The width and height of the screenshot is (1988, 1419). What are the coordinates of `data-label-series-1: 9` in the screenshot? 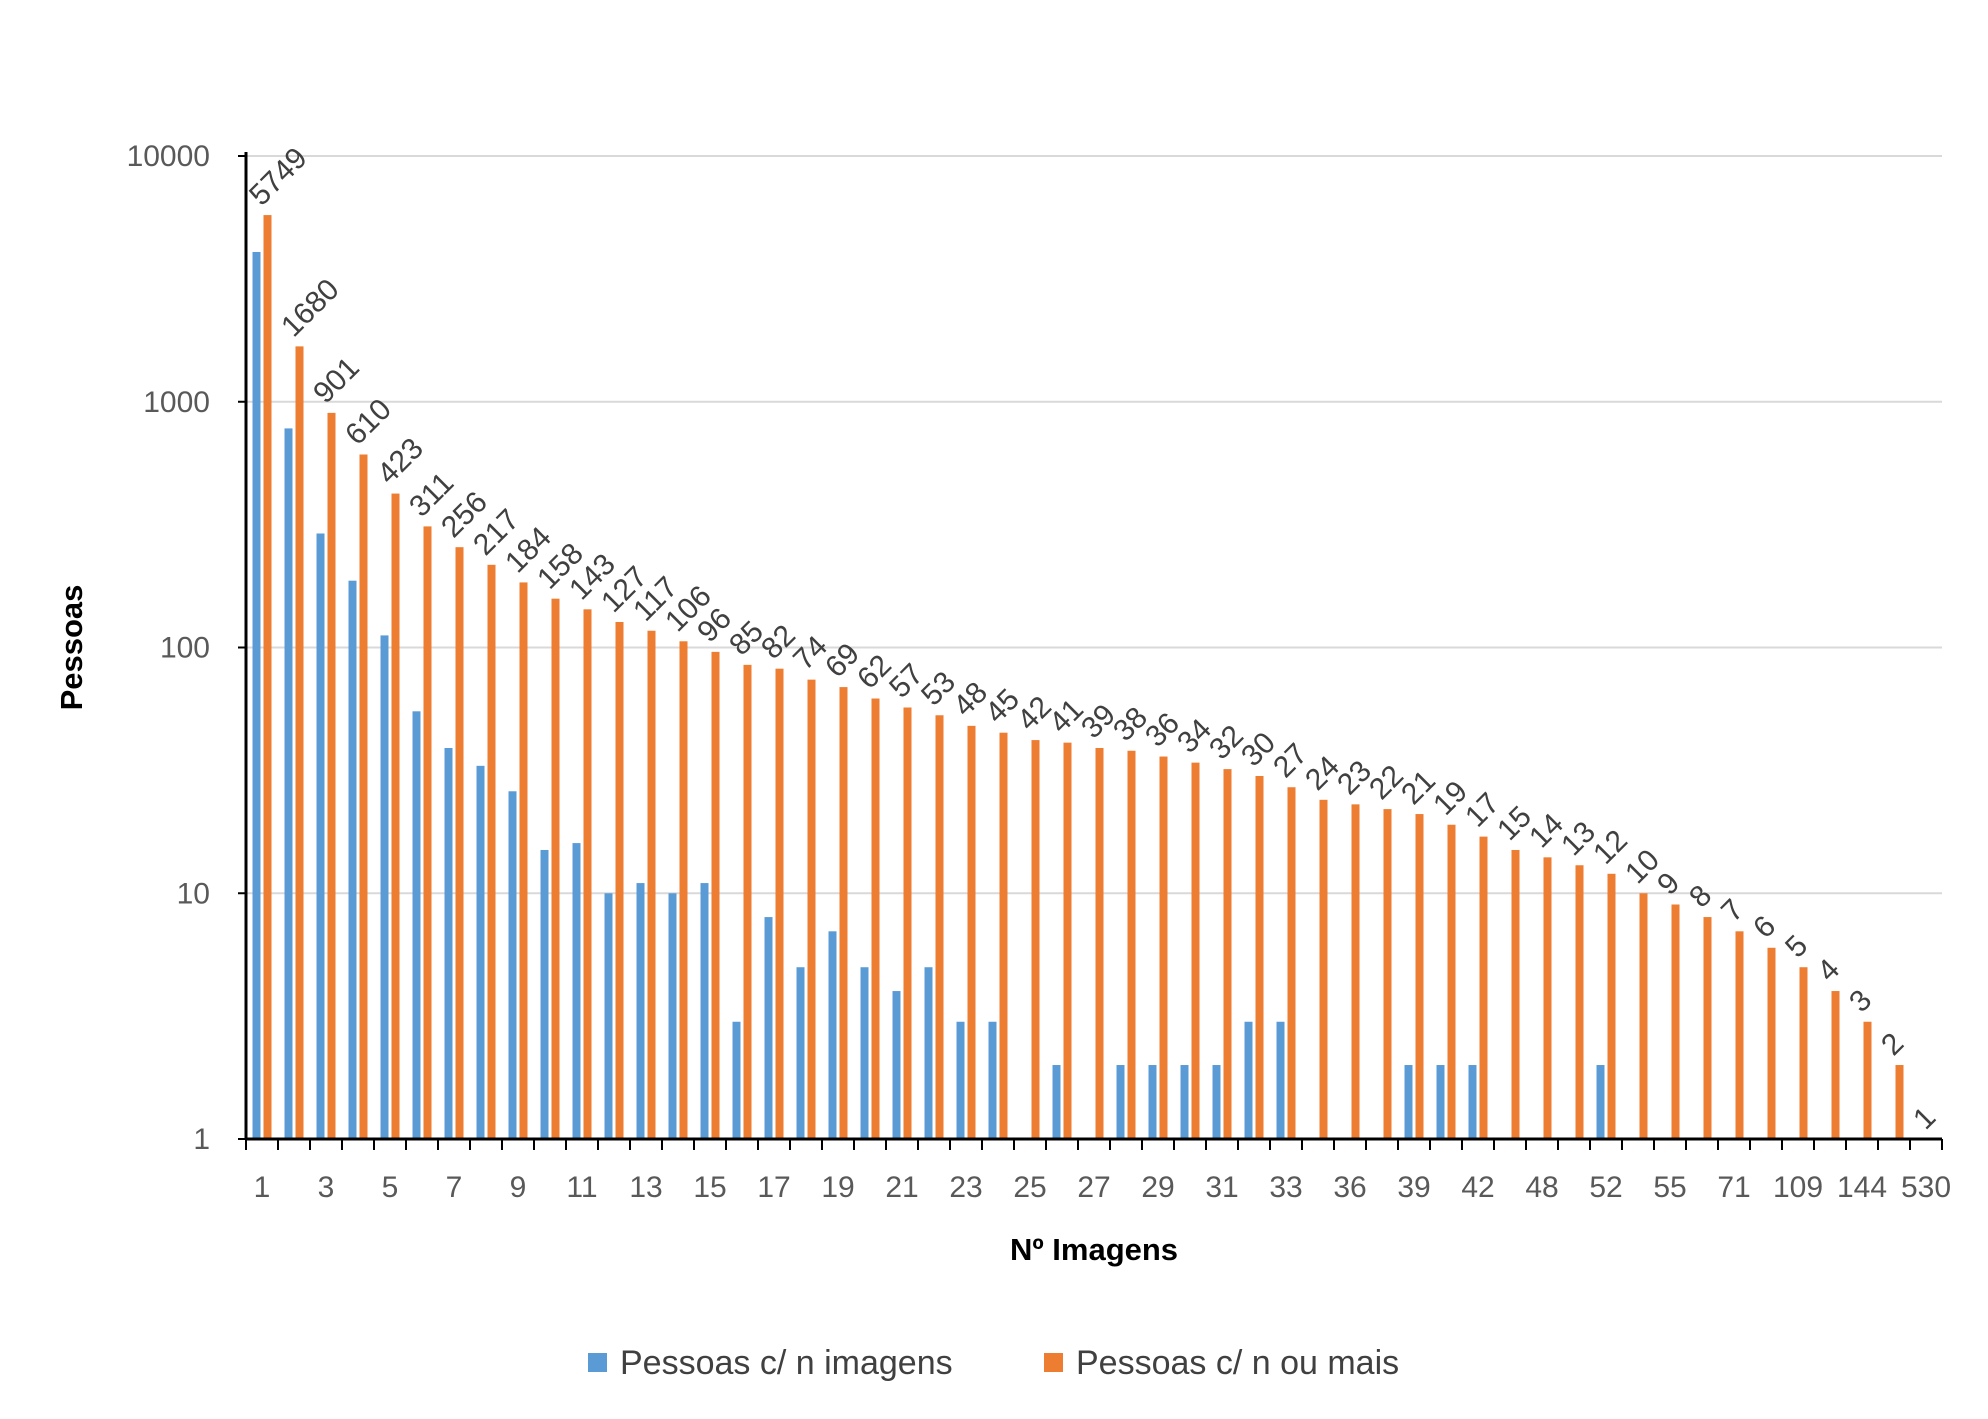 It's located at (1668, 883).